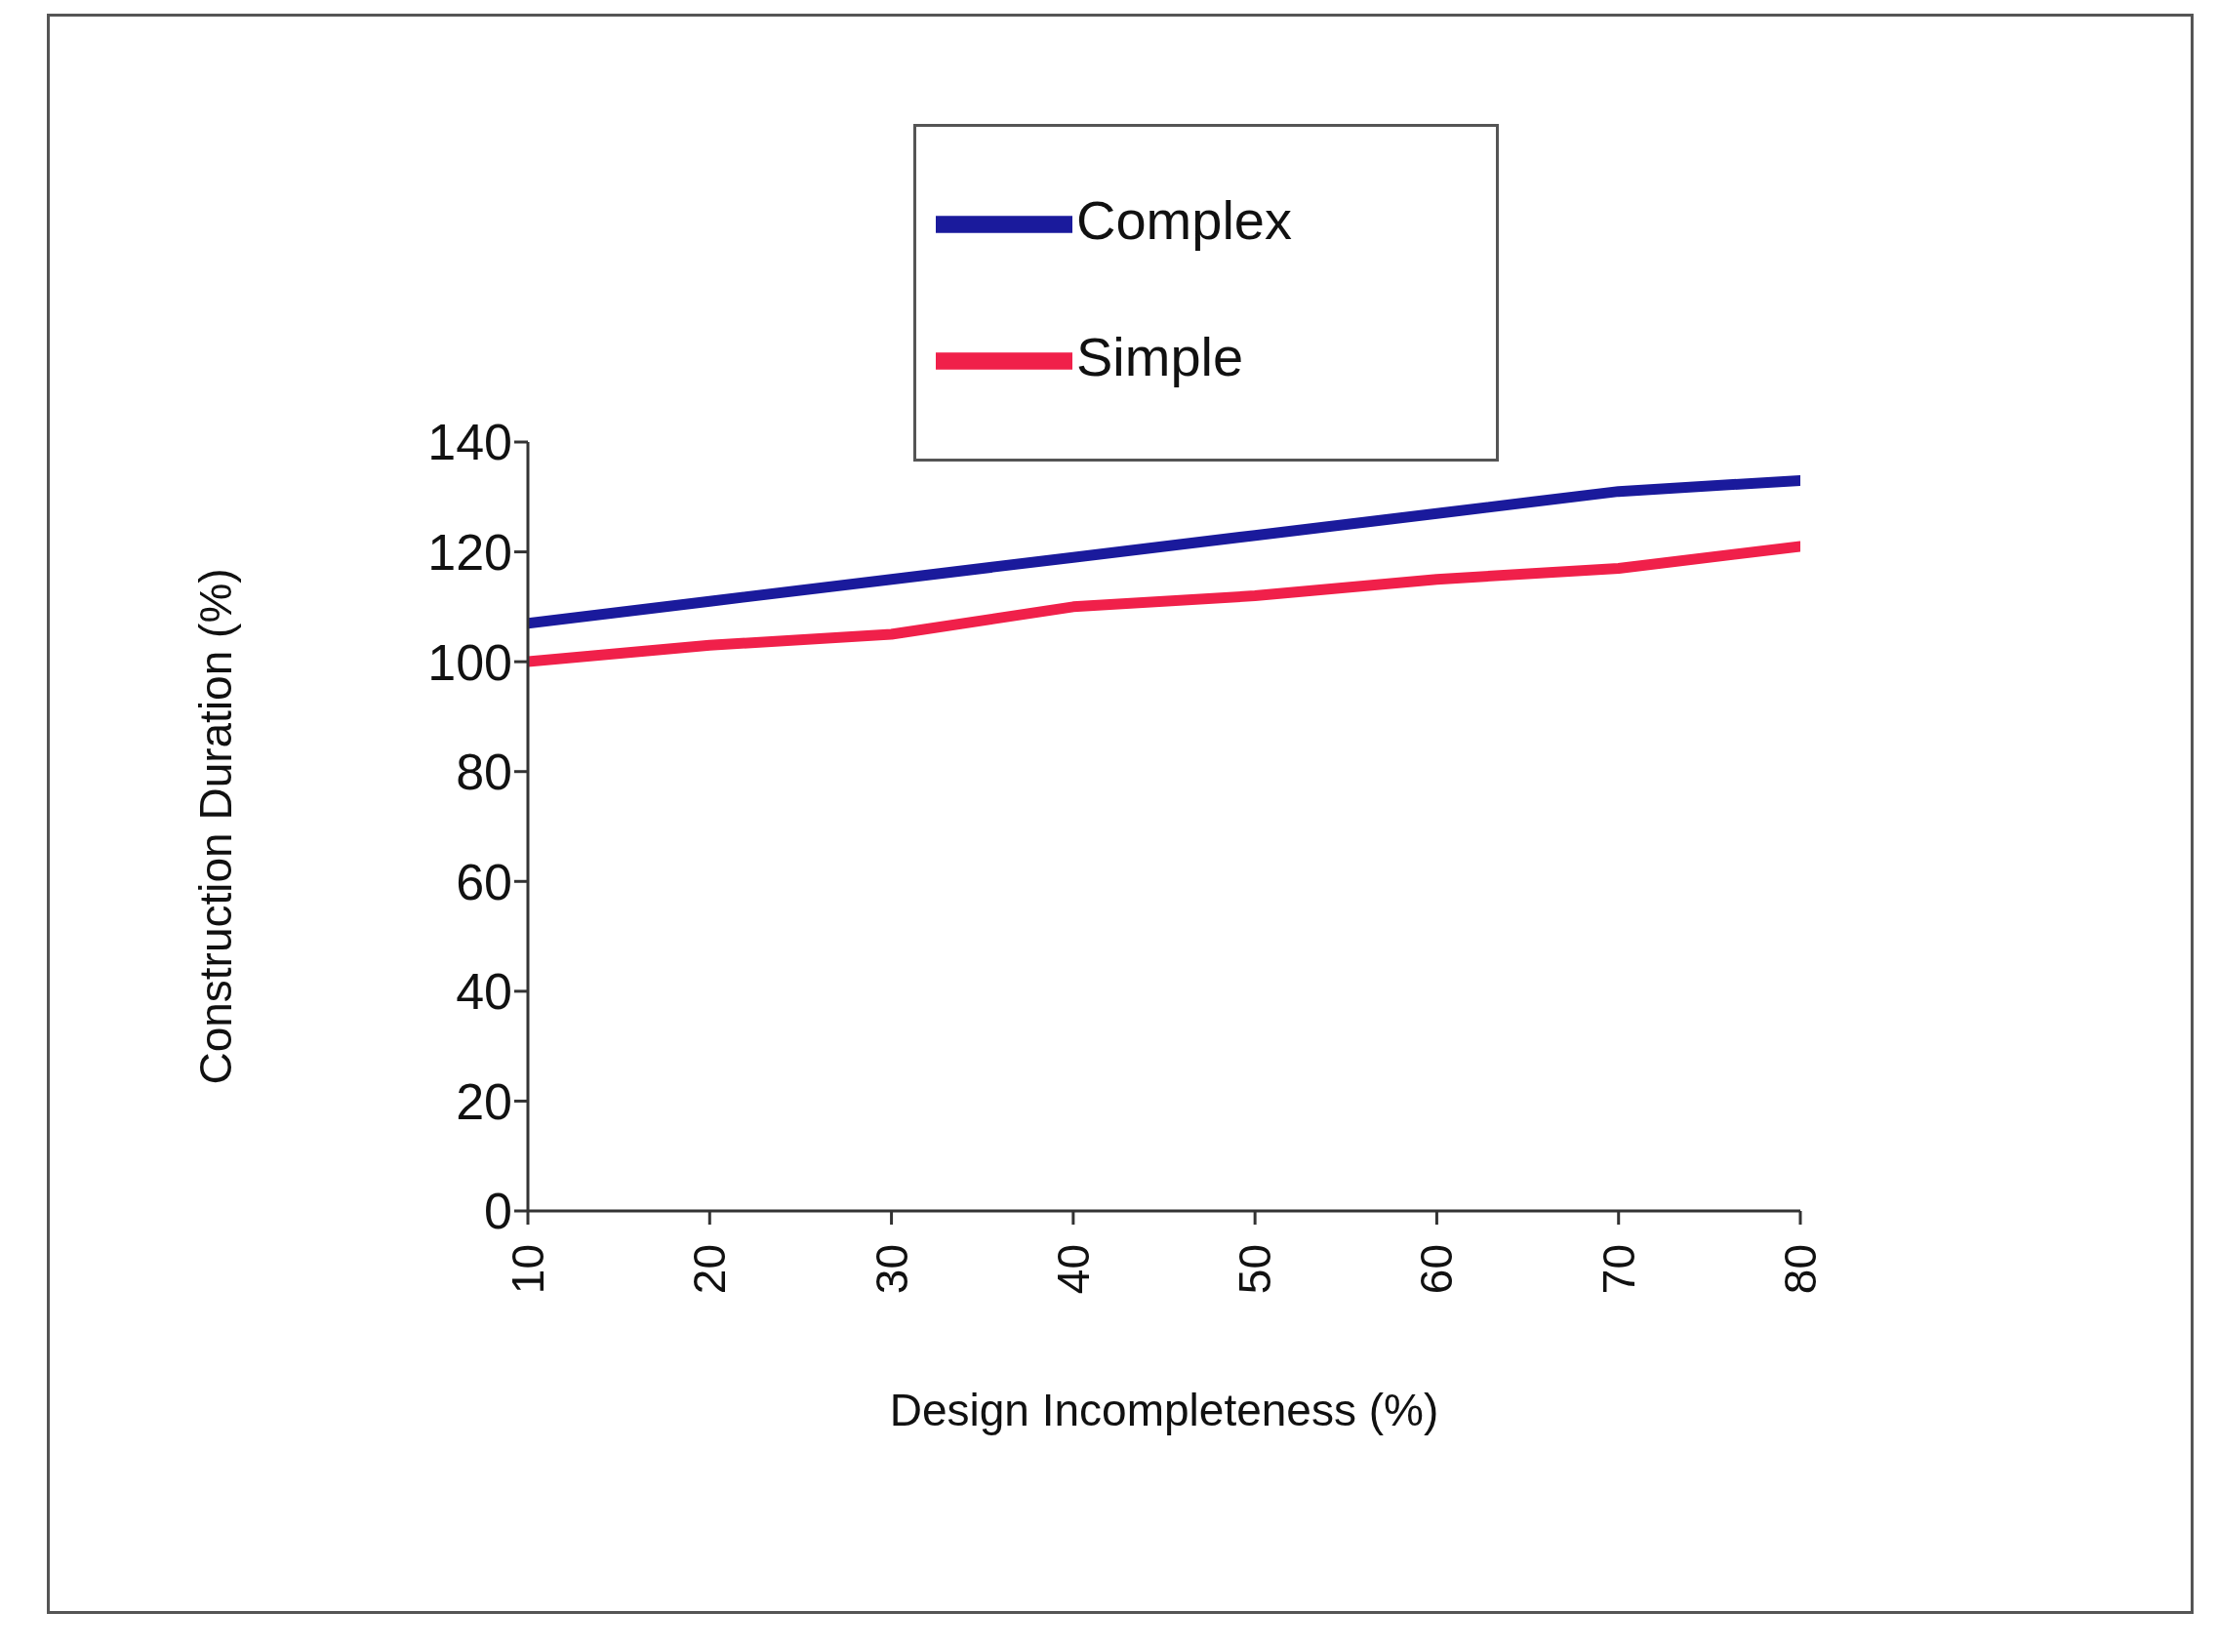  I want to click on x-tick-label: 10, so click(528, 1270).